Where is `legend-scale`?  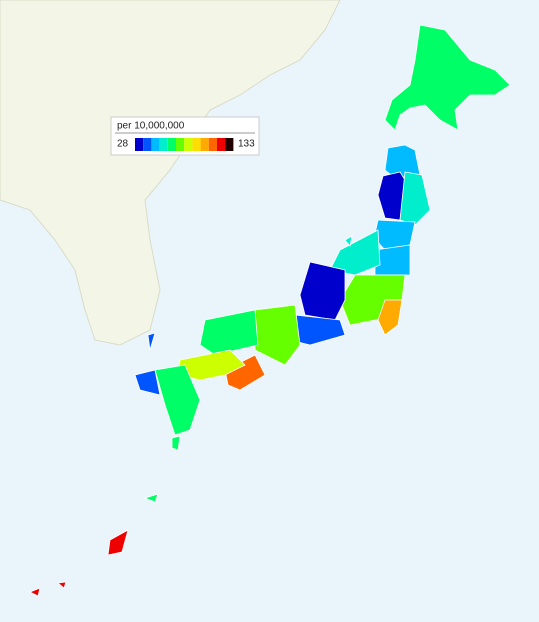 legend-scale is located at coordinates (184, 144).